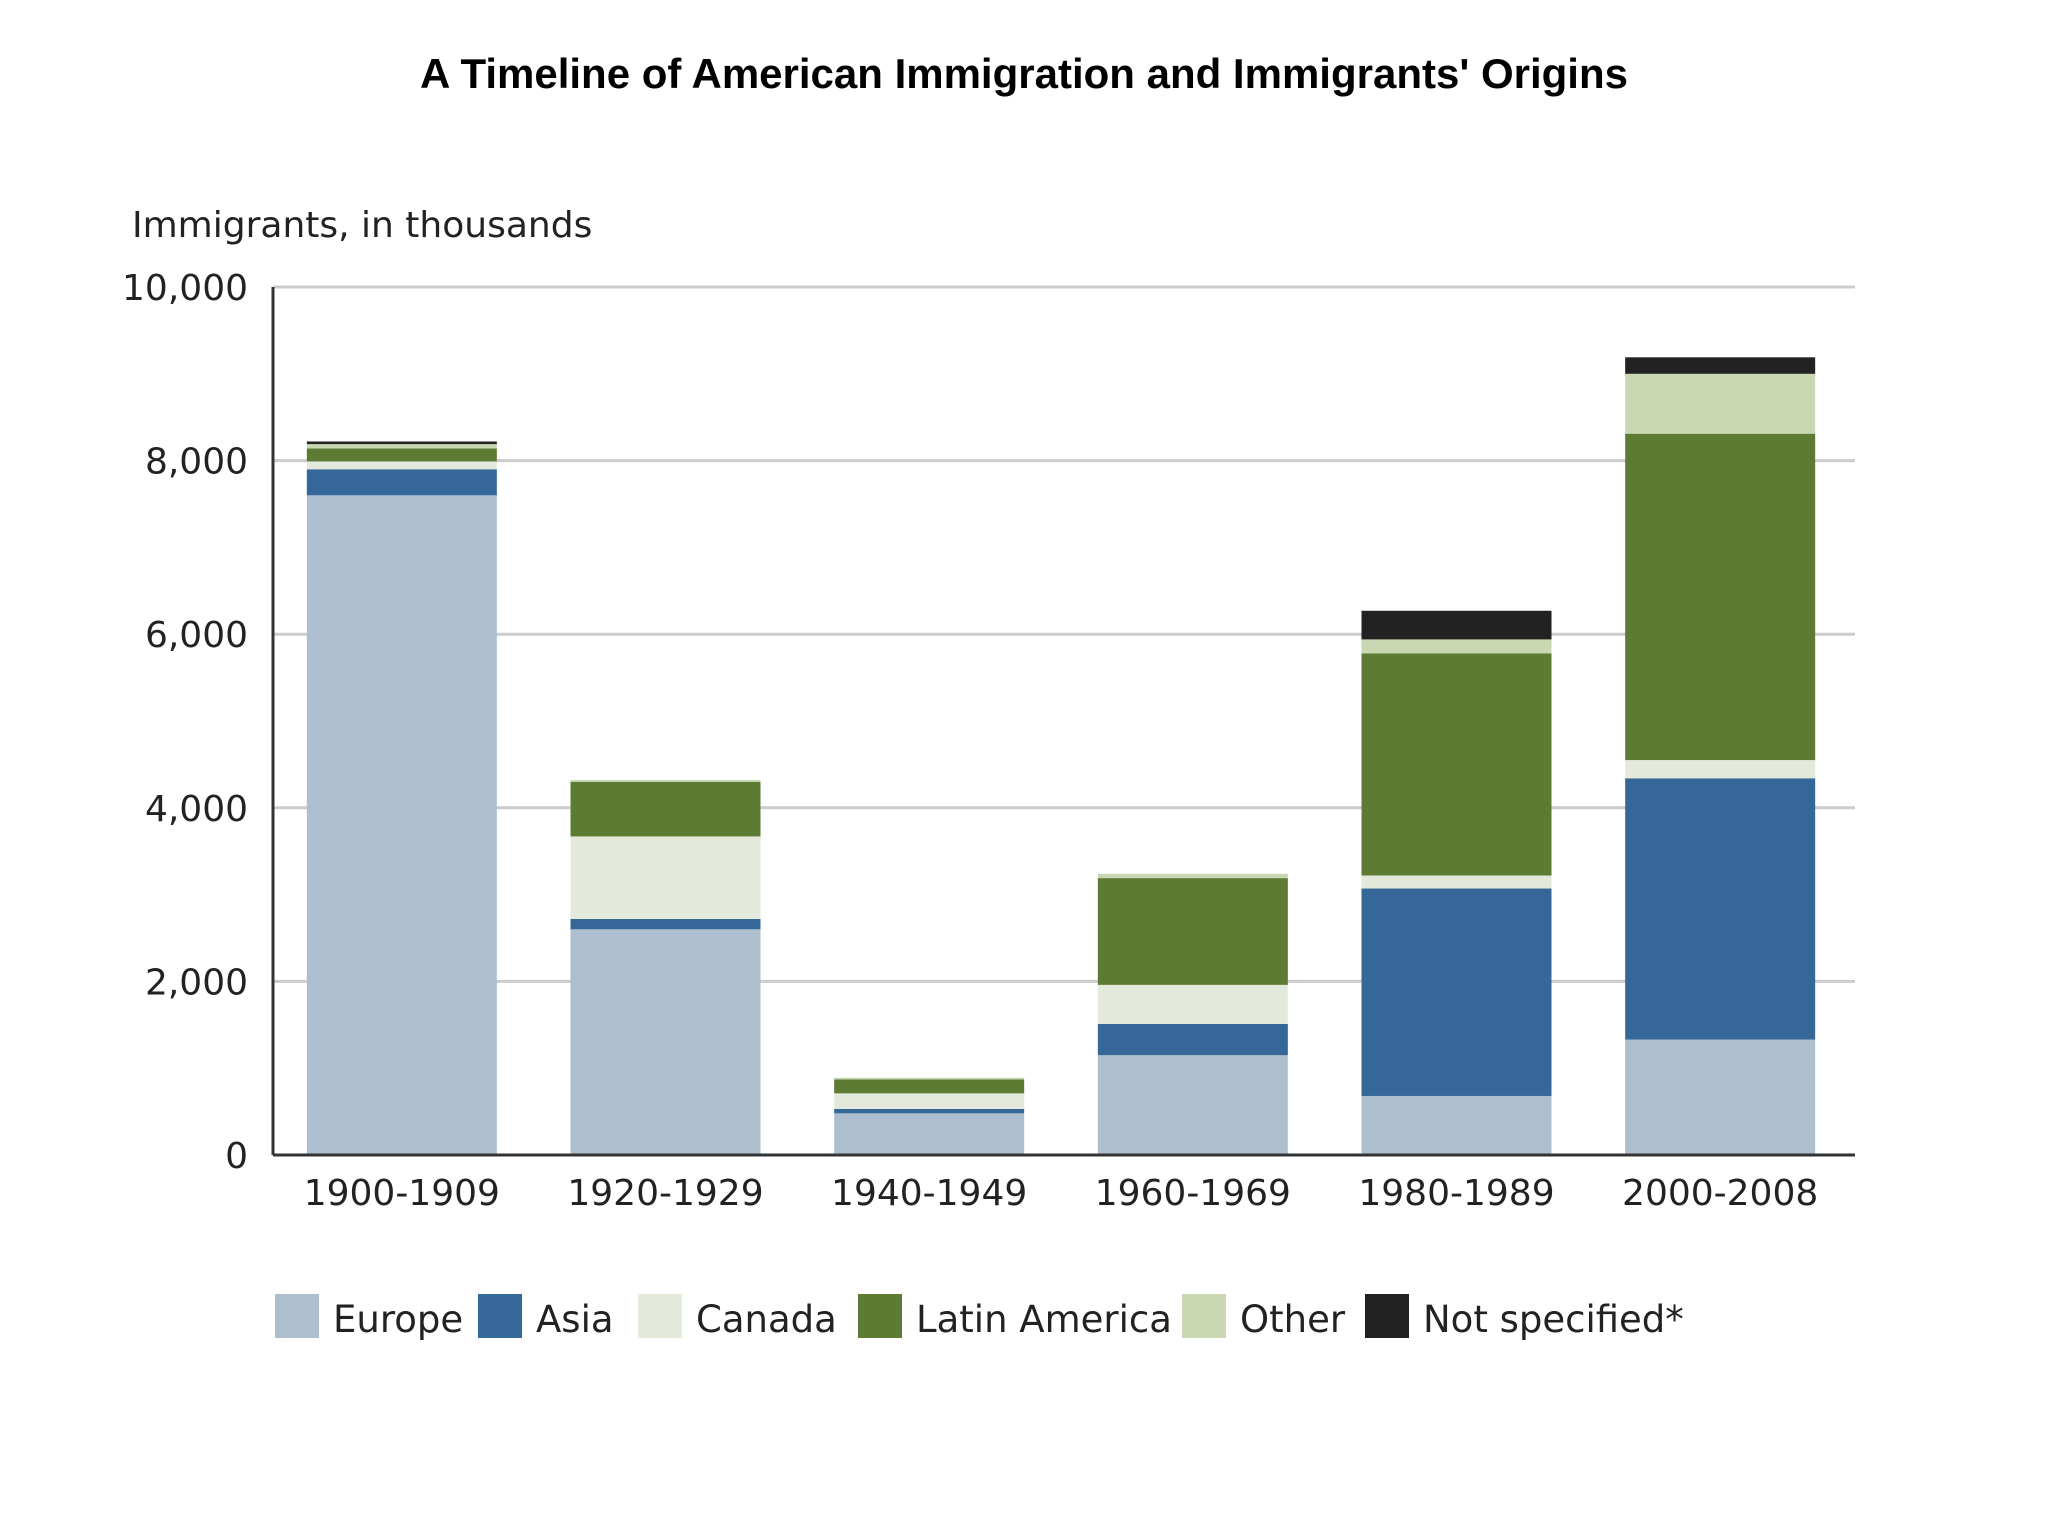 The image size is (2048, 1535). What do you see at coordinates (196, 462) in the screenshot?
I see `y-tick-label: 8,000` at bounding box center [196, 462].